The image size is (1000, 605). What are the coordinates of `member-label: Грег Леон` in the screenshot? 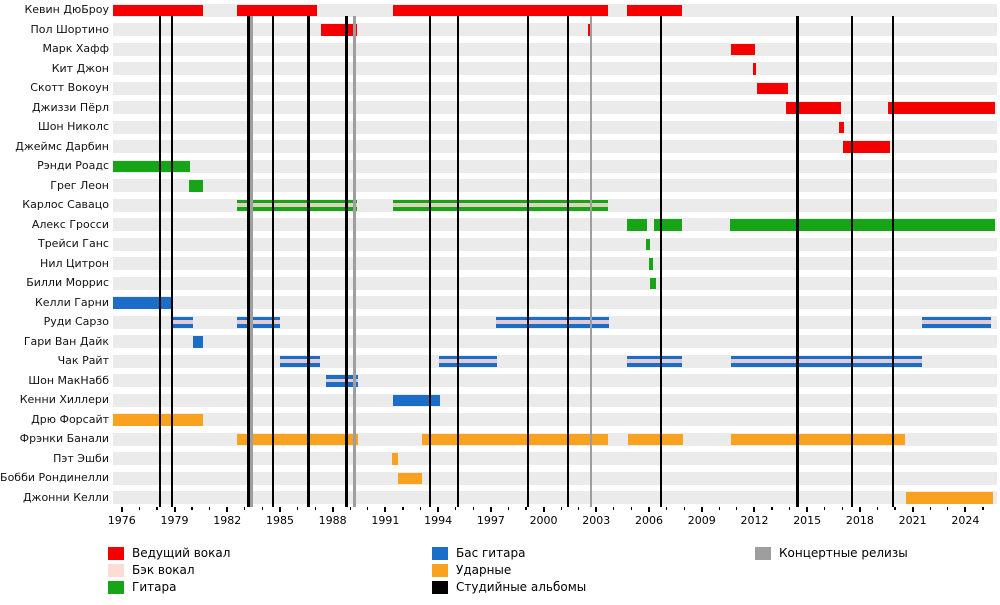 It's located at (79, 185).